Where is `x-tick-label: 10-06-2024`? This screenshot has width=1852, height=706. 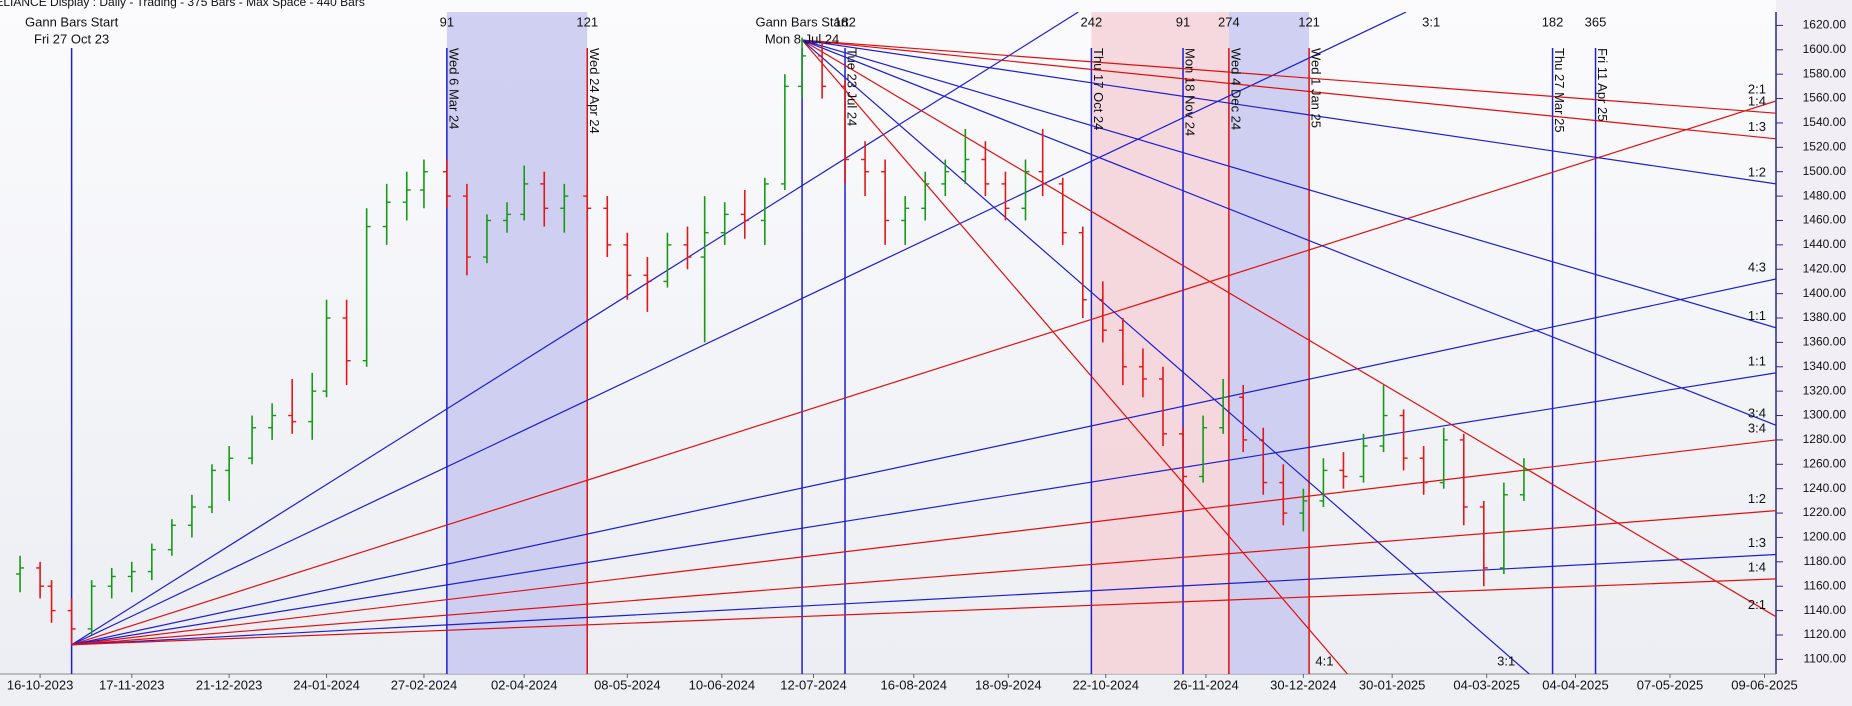 x-tick-label: 10-06-2024 is located at coordinates (722, 684).